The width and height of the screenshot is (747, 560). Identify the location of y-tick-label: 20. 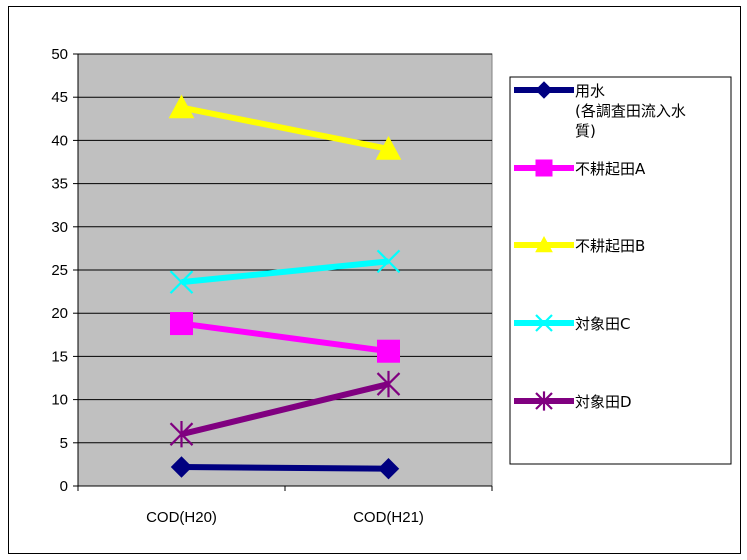
(59, 313).